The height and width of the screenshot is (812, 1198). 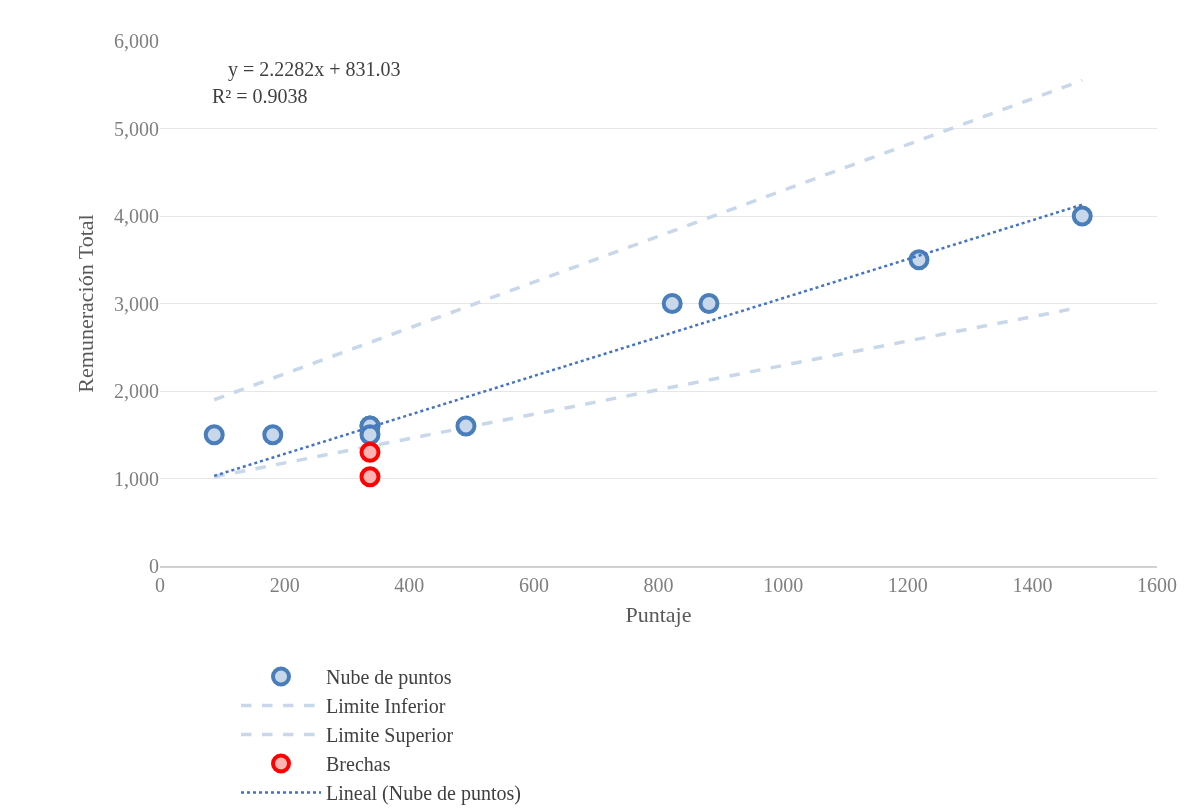 I want to click on y-tick-label: 1,000, so click(x=136, y=478).